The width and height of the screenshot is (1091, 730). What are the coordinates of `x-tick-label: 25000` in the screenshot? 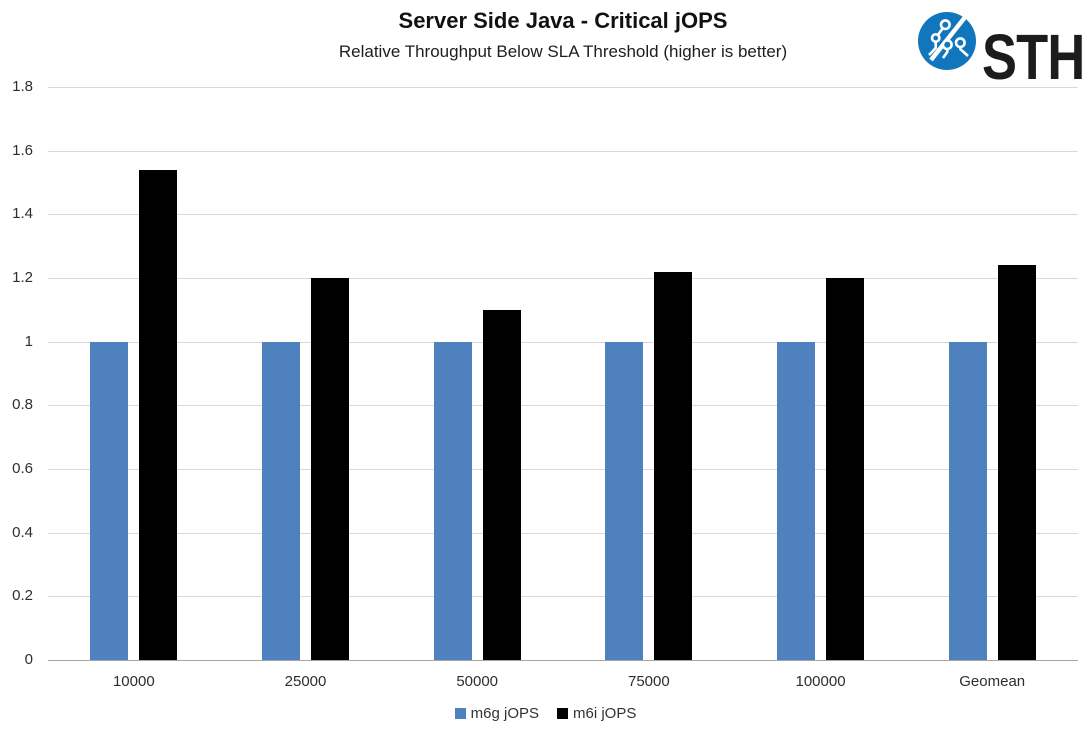 It's located at (305, 681).